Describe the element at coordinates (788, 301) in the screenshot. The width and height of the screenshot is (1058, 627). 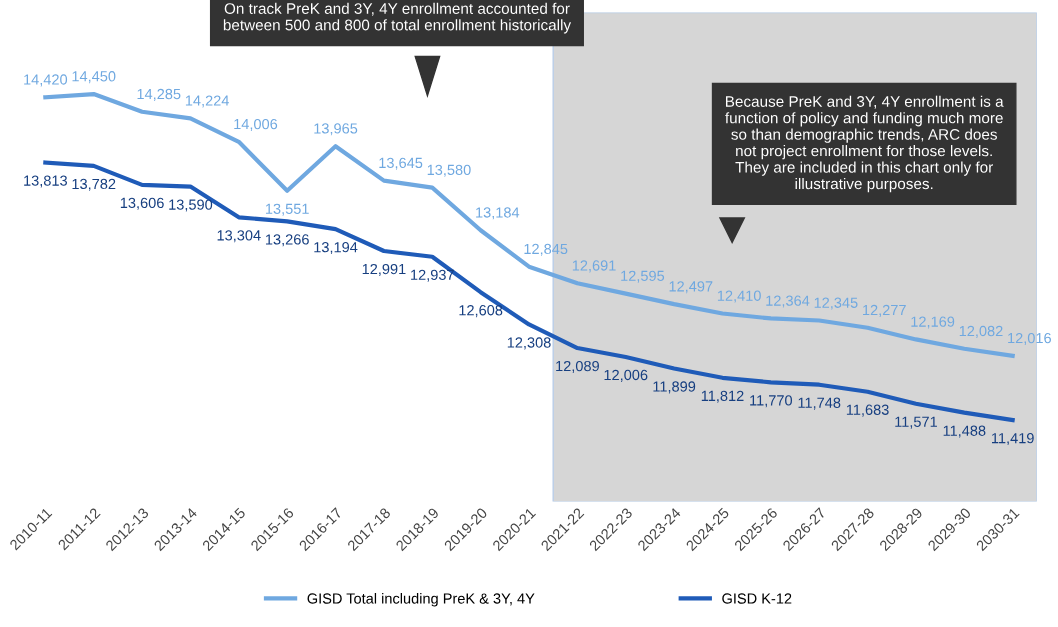
I see `data-label: 12,364` at that location.